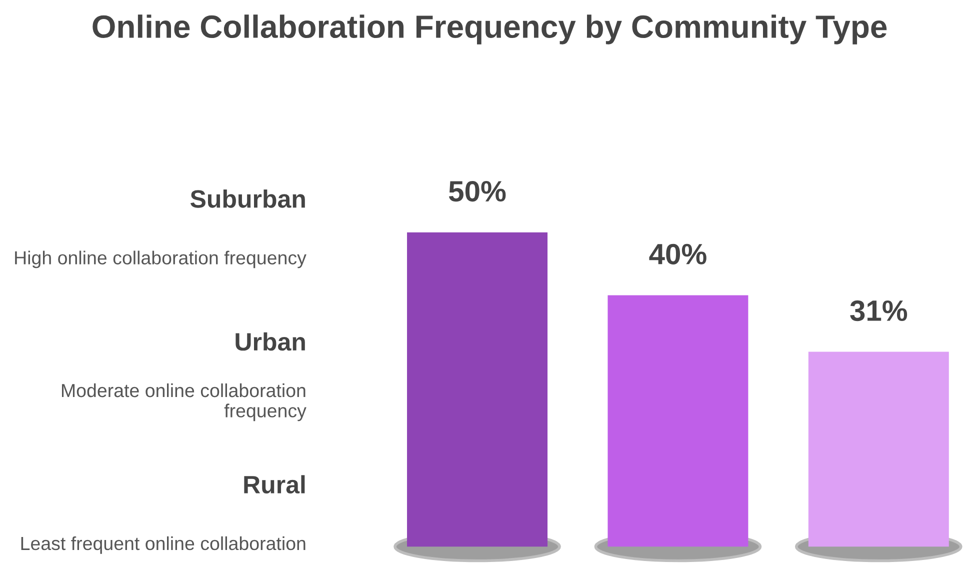 This screenshot has width=979, height=583. I want to click on text: Moderate online collaboration frequency, so click(184, 402).